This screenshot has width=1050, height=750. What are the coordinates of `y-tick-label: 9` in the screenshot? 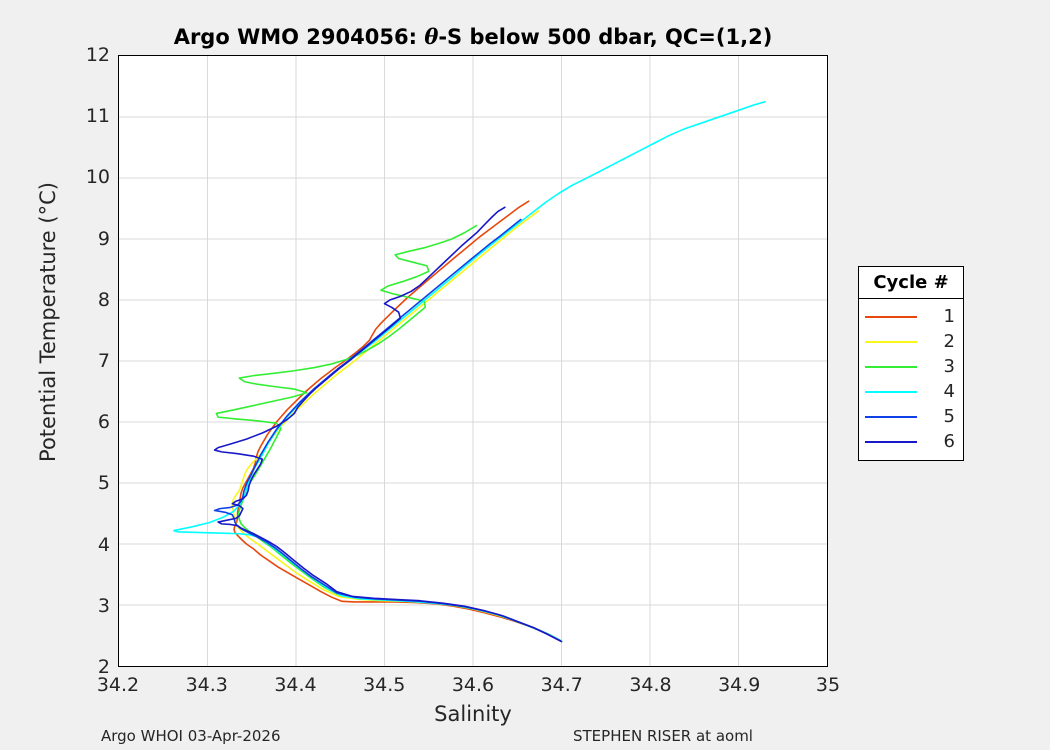 It's located at (103, 238).